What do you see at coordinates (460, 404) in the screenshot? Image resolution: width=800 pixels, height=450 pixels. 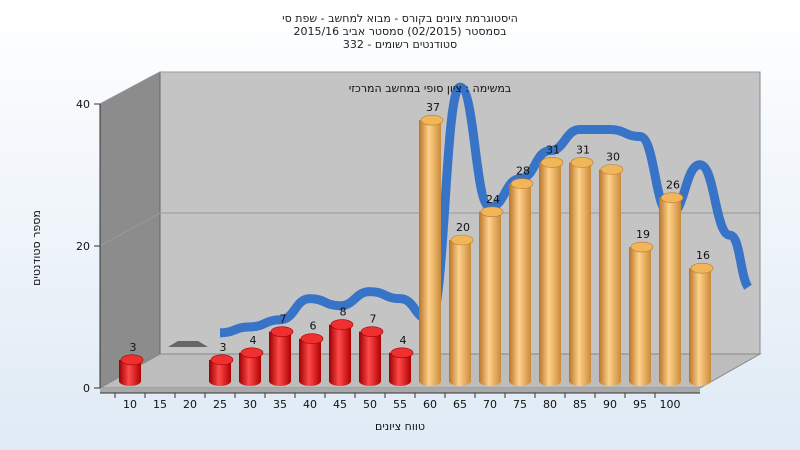 I see `x-tick-label: 65` at bounding box center [460, 404].